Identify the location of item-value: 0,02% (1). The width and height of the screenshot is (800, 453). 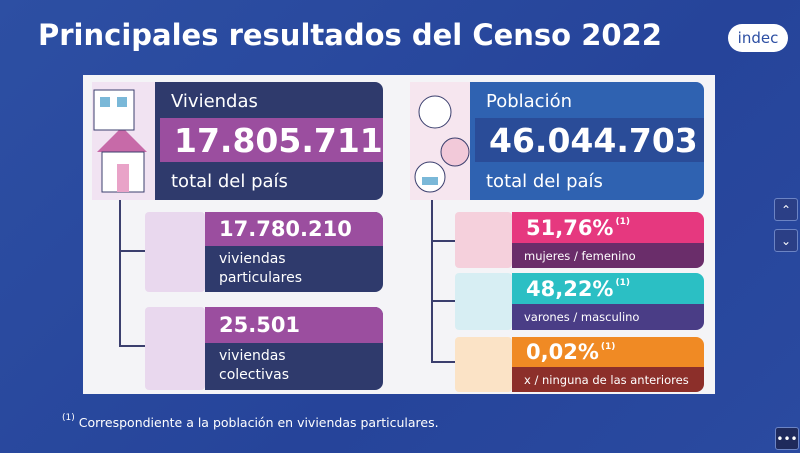
(608, 352).